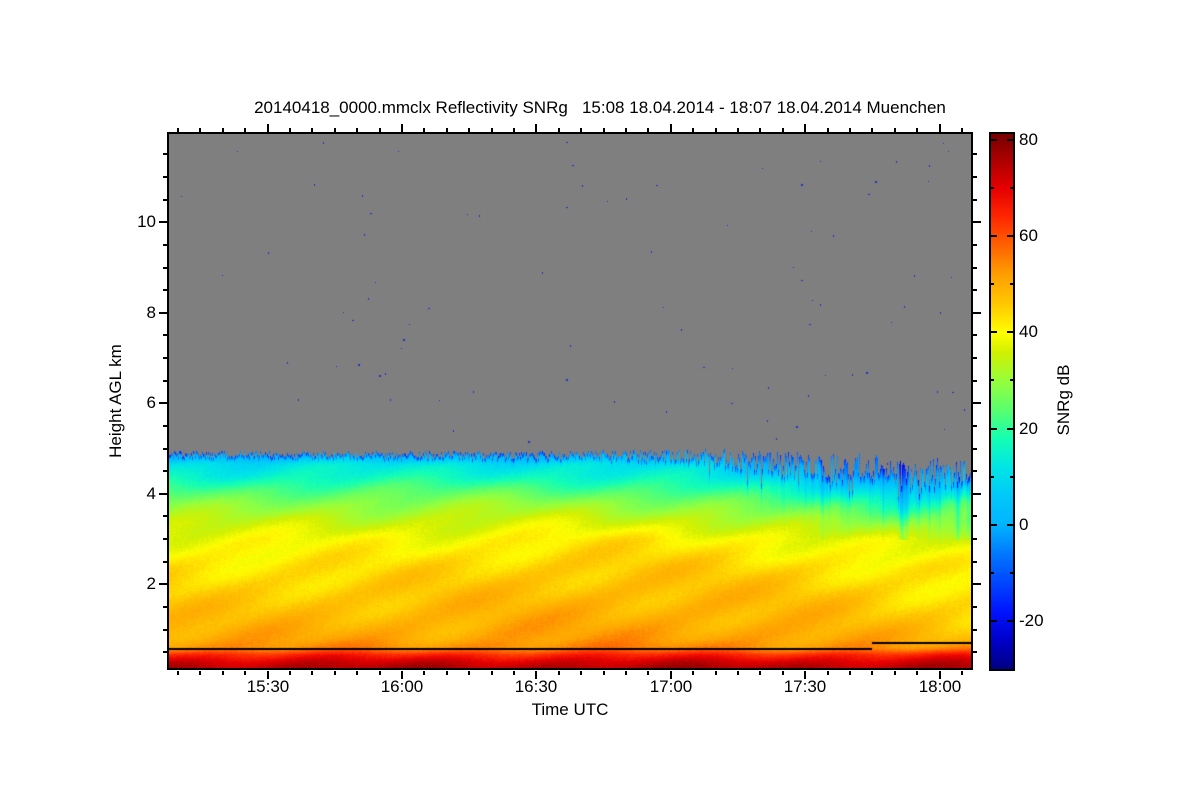 The height and width of the screenshot is (800, 1200). Describe the element at coordinates (268, 686) in the screenshot. I see `x-tick-label: 15:30` at that location.